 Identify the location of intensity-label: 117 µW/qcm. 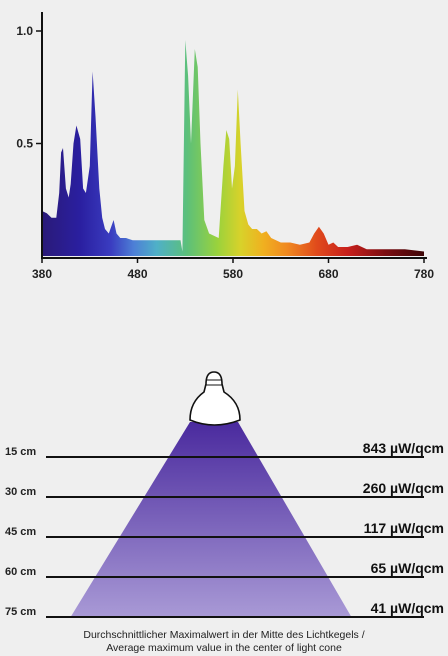
(404, 528).